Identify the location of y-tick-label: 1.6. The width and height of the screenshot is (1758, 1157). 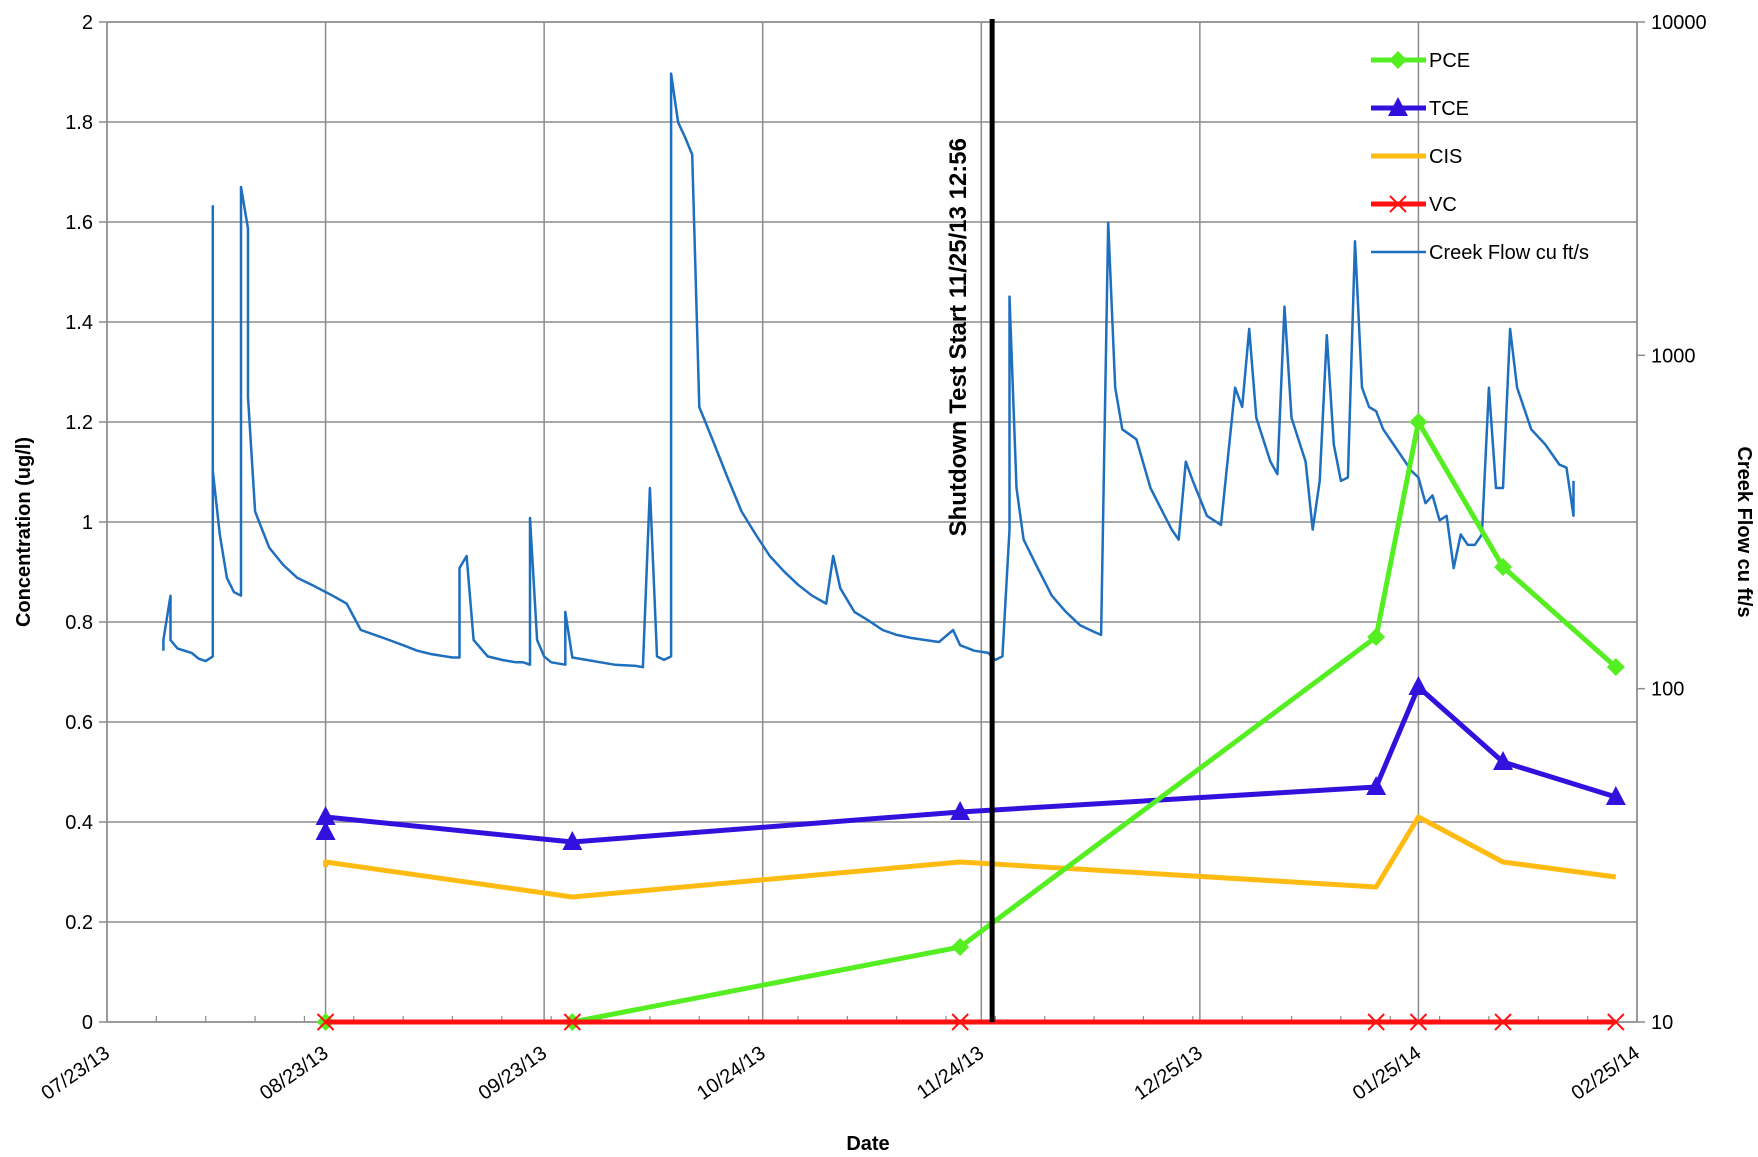
(79, 223).